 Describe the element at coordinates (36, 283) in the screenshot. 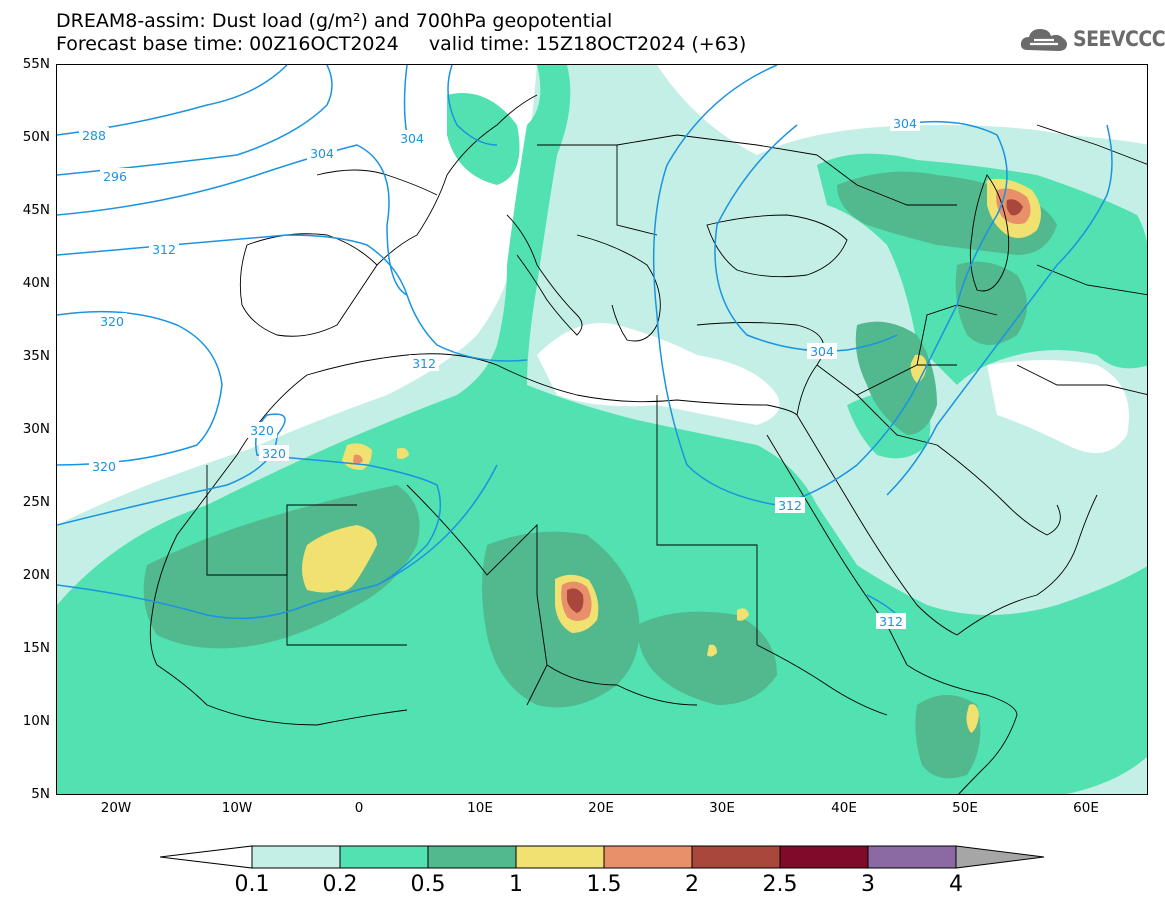

I see `lat-label: 40N` at that location.